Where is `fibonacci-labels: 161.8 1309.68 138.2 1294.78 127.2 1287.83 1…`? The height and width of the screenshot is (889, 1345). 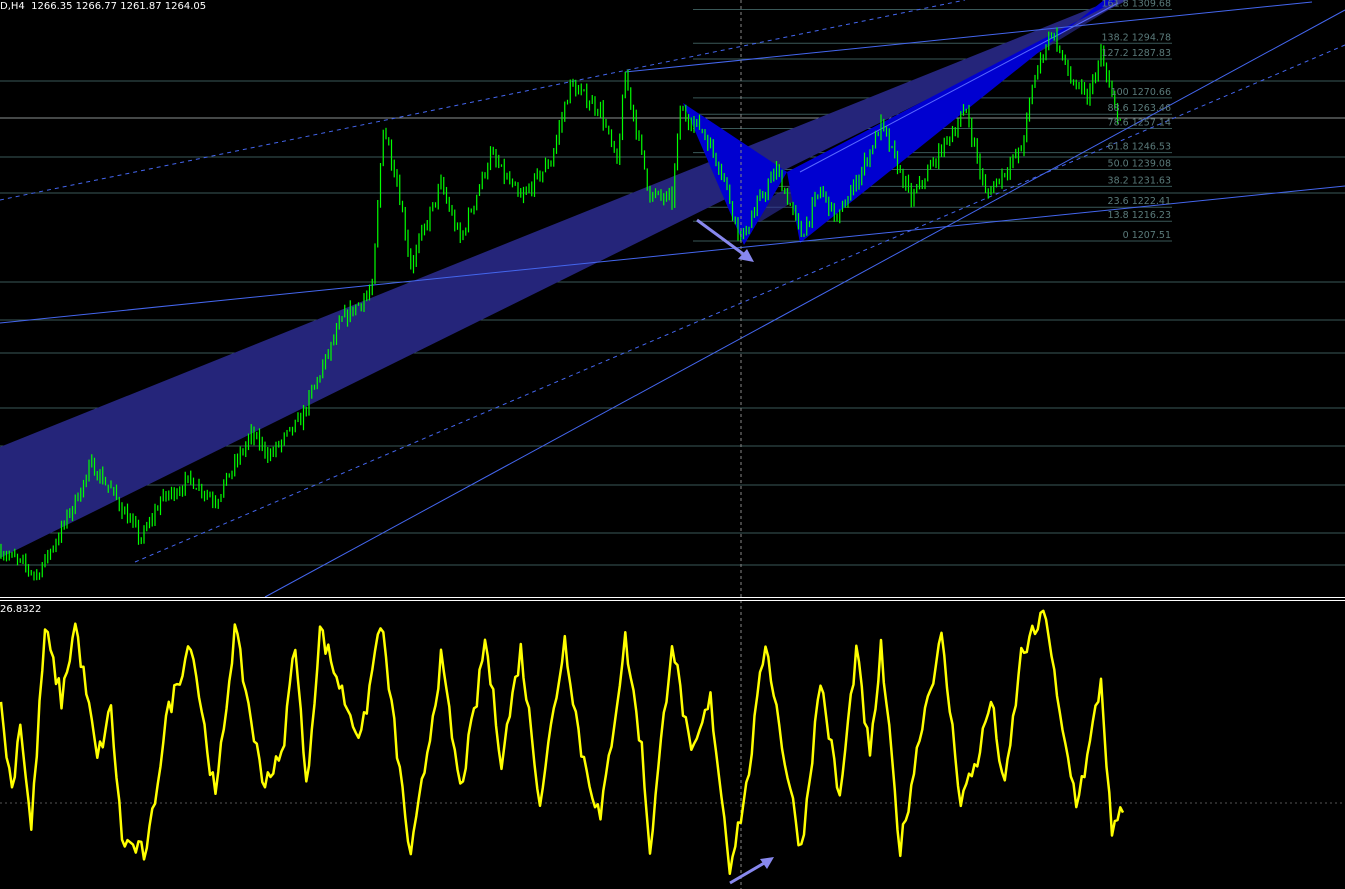 fibonacci-labels: 161.8 1309.68 138.2 1294.78 127.2 1287.83 1… is located at coordinates (1136, 120).